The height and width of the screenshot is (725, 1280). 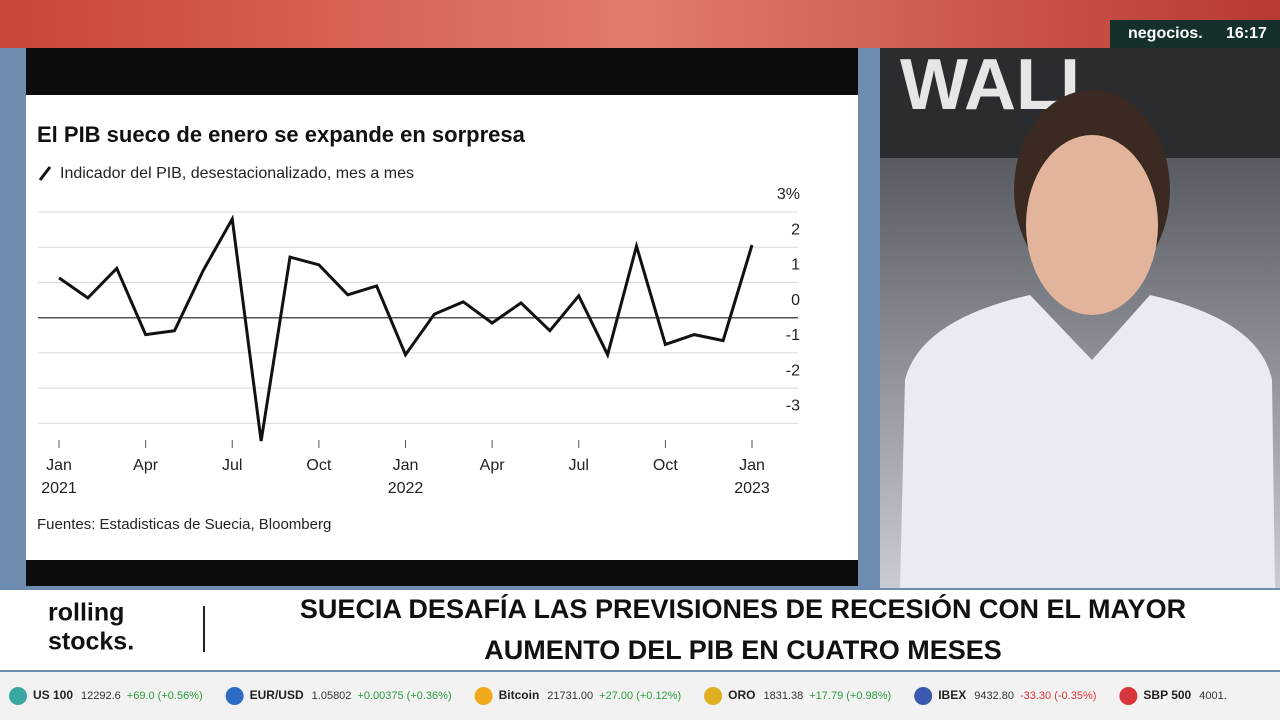 I want to click on y-tick-label: -3, so click(x=793, y=406).